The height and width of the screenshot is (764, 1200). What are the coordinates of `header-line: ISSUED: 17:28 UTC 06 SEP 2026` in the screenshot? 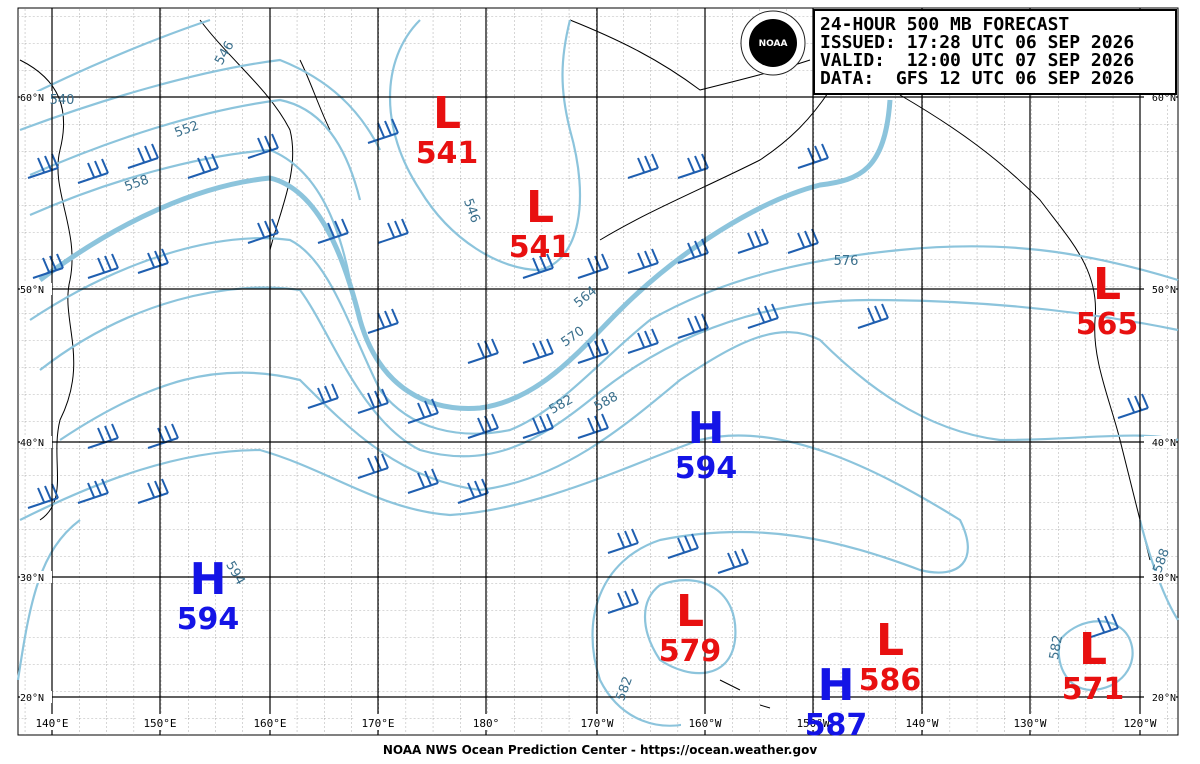 It's located at (977, 42).